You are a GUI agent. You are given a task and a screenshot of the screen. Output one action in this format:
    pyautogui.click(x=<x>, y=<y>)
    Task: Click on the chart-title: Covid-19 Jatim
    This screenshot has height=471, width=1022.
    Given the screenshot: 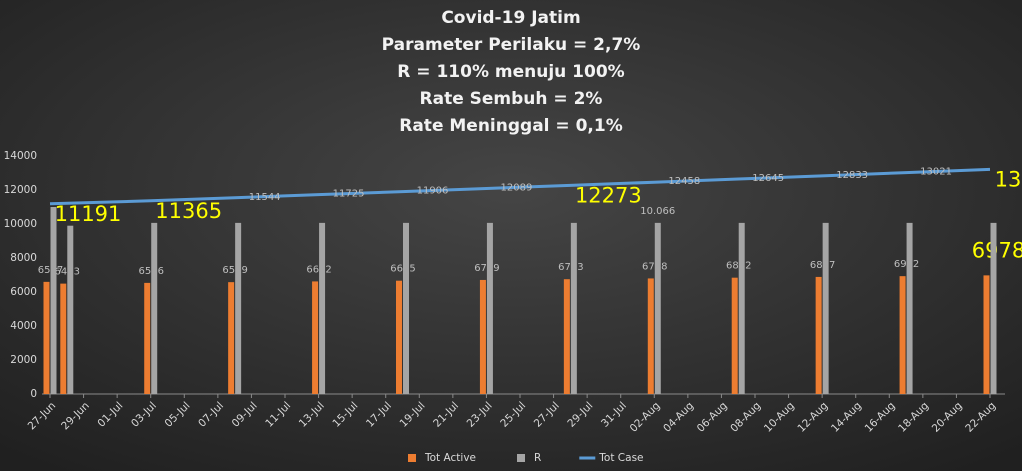 What is the action you would take?
    pyautogui.click(x=510, y=18)
    